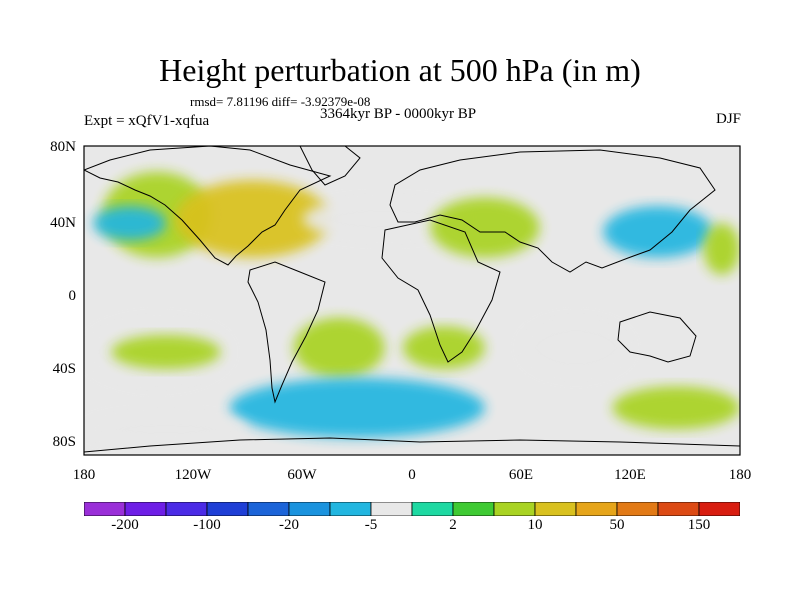  What do you see at coordinates (63, 223) in the screenshot?
I see `lat-label-40n: 40N` at bounding box center [63, 223].